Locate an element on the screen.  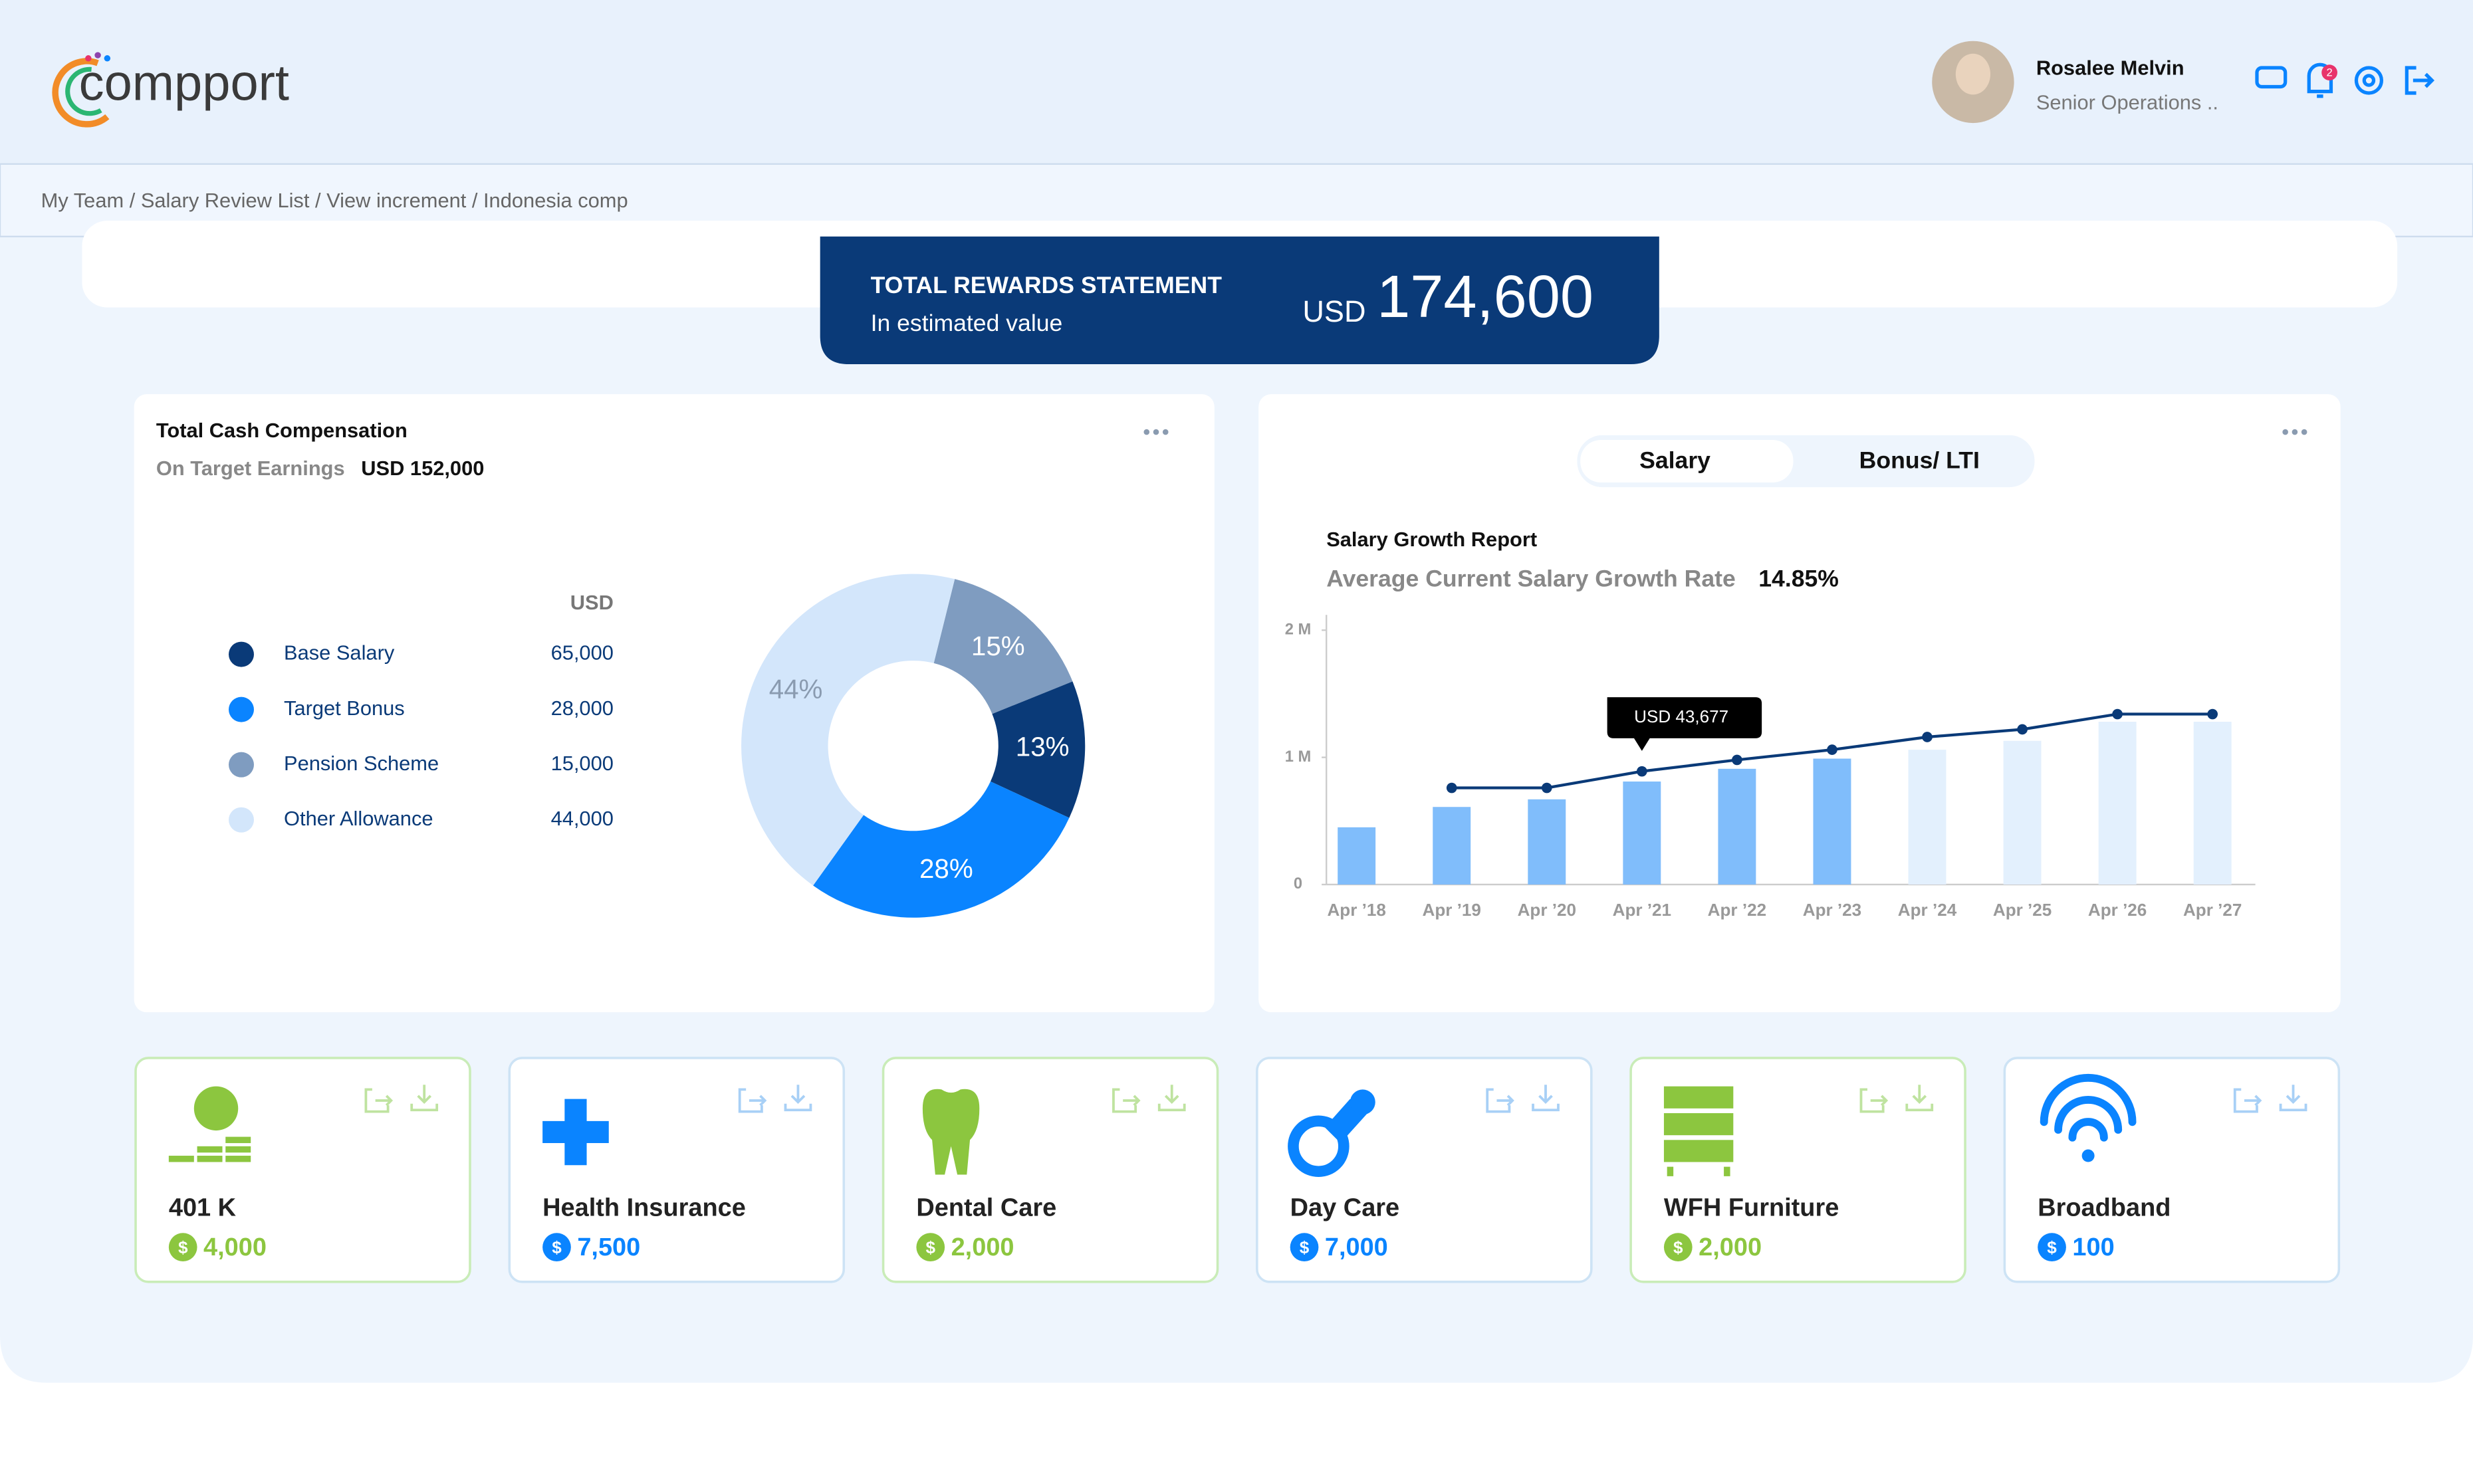
rewards-subtitle: In estimated value is located at coordinates (967, 323).